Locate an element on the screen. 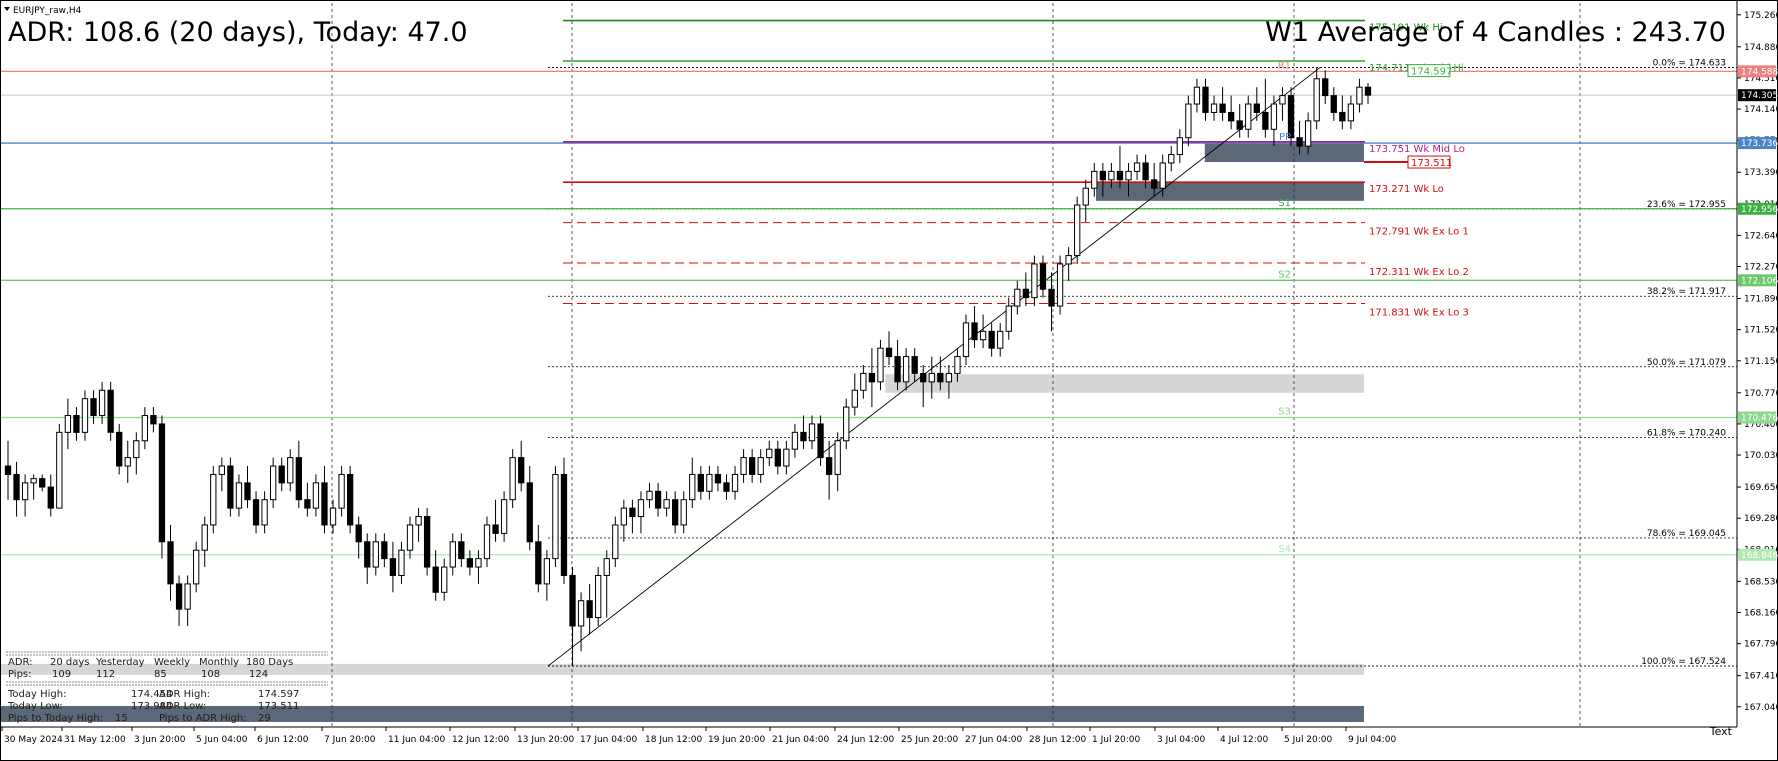  axis-price-tag-text: 172.956 is located at coordinates (1759, 210).